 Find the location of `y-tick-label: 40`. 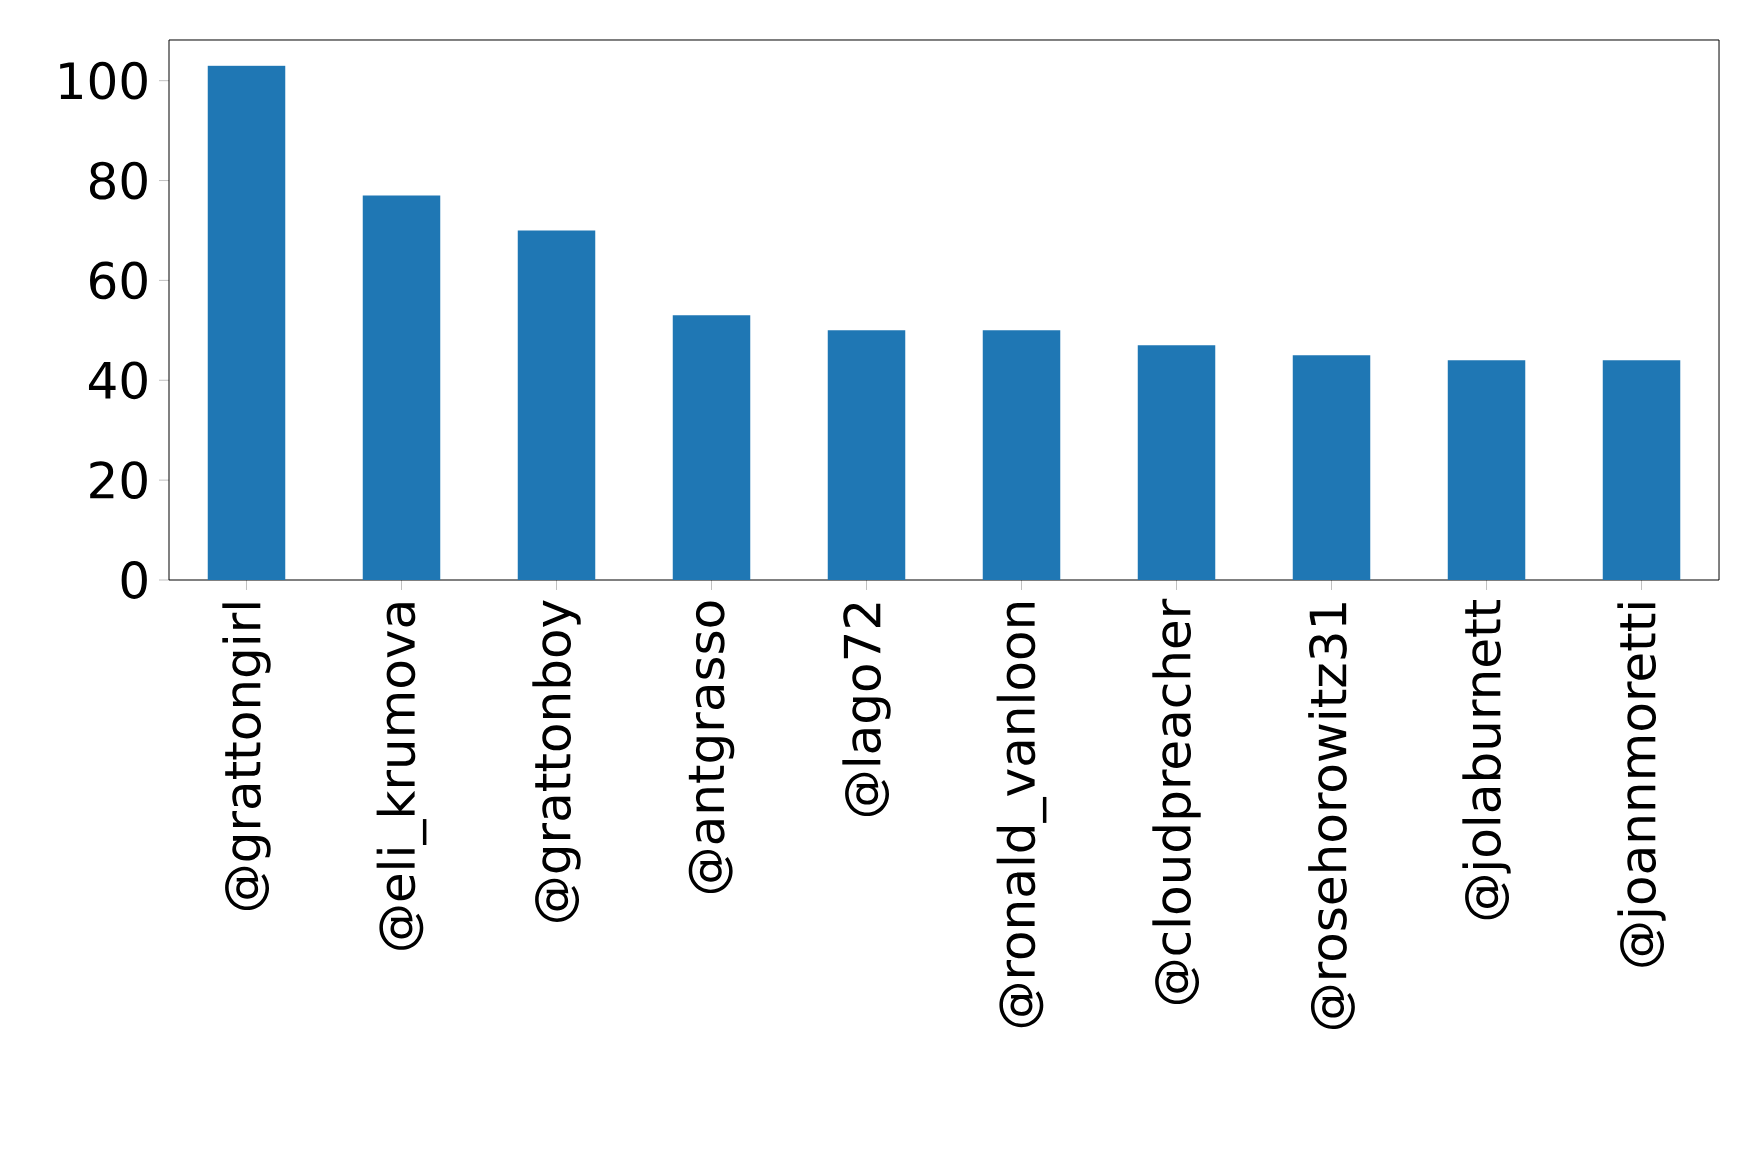

y-tick-label: 40 is located at coordinates (117, 380).